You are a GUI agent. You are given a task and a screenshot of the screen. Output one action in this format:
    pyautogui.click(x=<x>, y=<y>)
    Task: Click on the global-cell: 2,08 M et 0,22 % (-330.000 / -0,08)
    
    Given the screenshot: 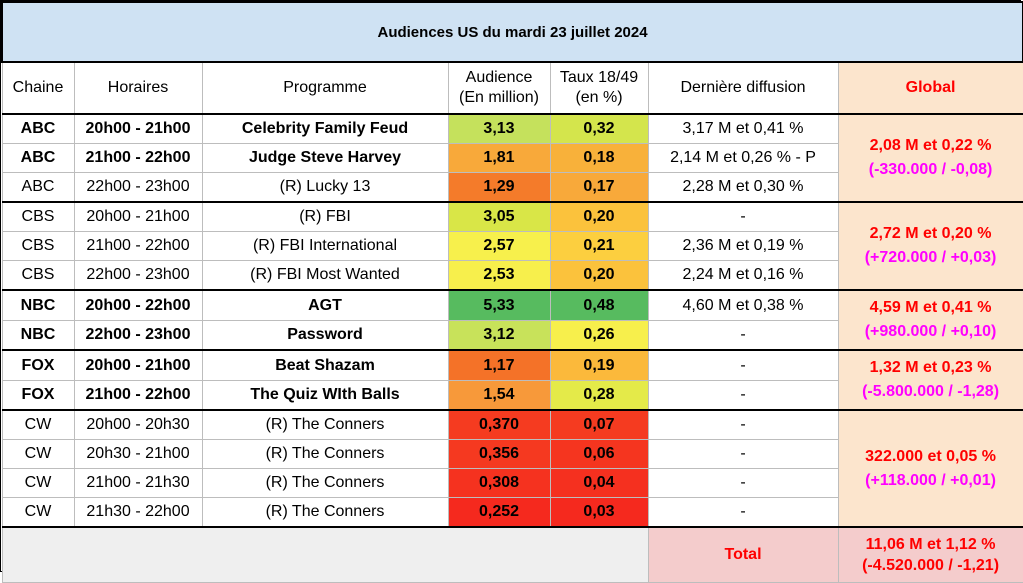 What is the action you would take?
    pyautogui.click(x=930, y=158)
    